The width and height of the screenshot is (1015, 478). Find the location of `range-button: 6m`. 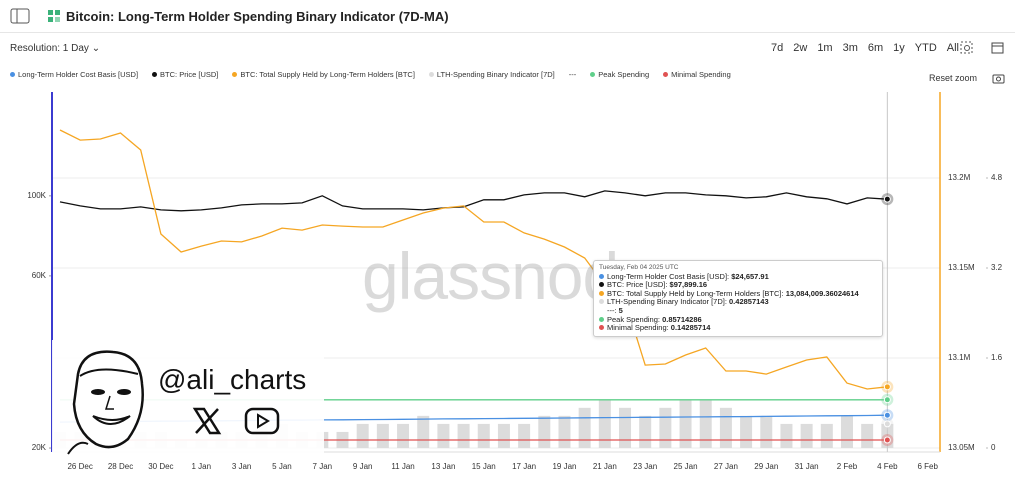

range-button: 6m is located at coordinates (875, 48).